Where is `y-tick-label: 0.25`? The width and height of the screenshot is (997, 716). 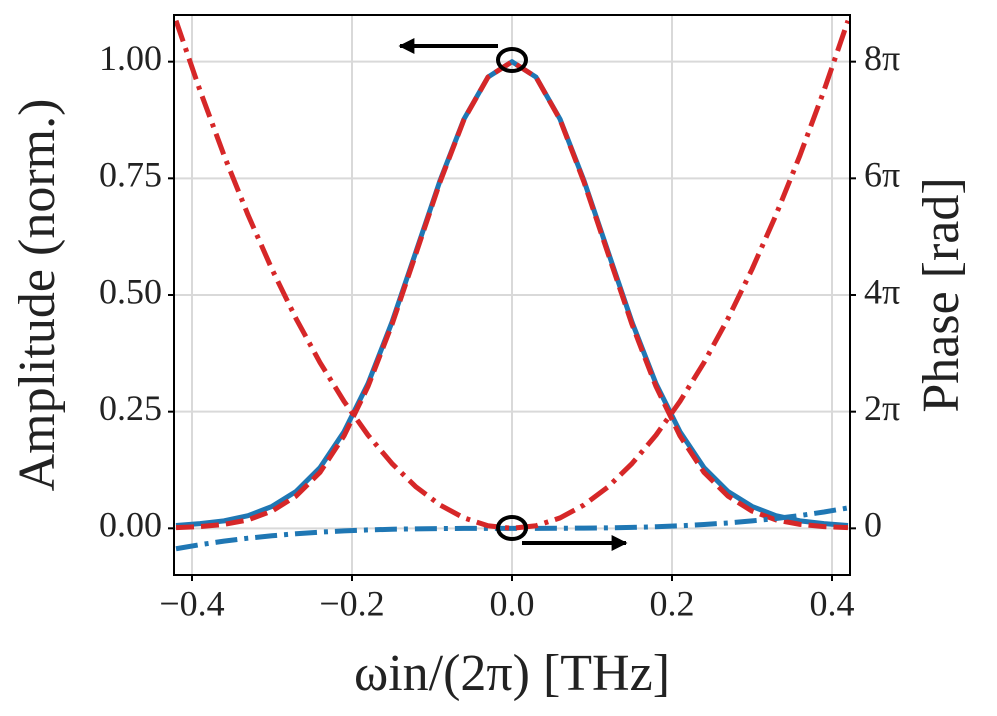 y-tick-label: 0.25 is located at coordinates (130, 408).